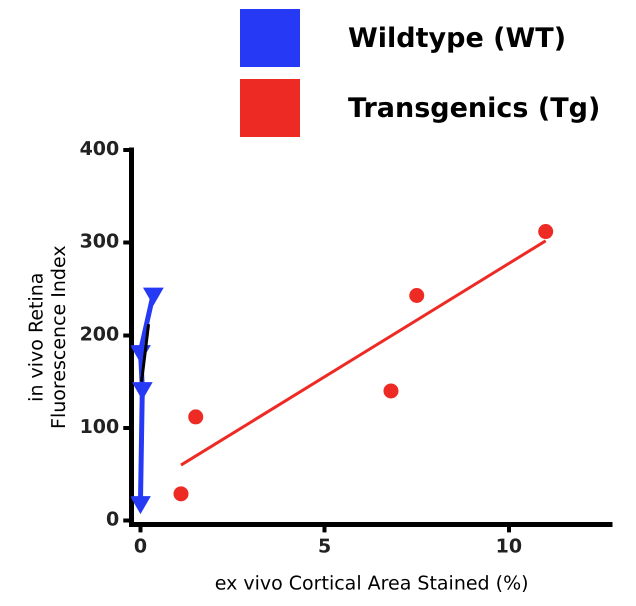 Image resolution: width=636 pixels, height=606 pixels. What do you see at coordinates (100, 427) in the screenshot?
I see `y-tick-label: 100` at bounding box center [100, 427].